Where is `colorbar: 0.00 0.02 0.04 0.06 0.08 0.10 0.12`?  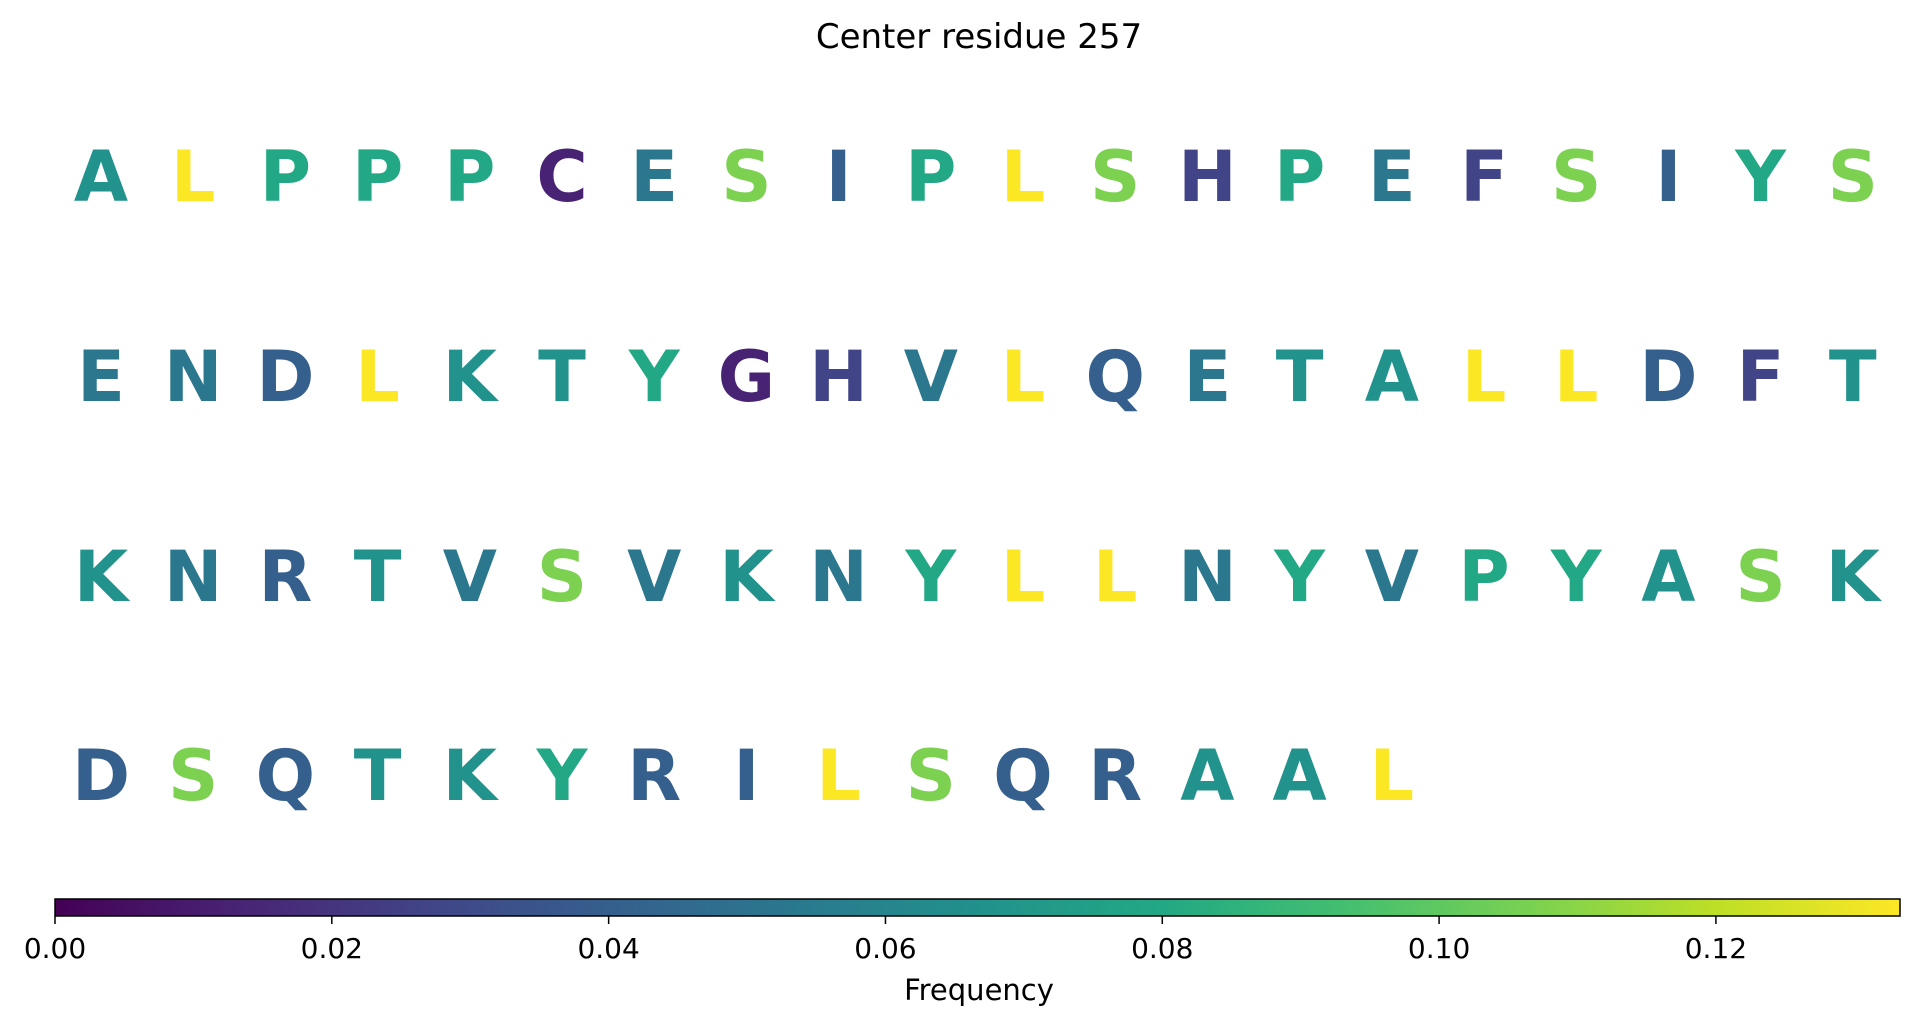
colorbar: 0.00 0.02 0.04 0.06 0.08 0.10 0.12 is located at coordinates (962, 931).